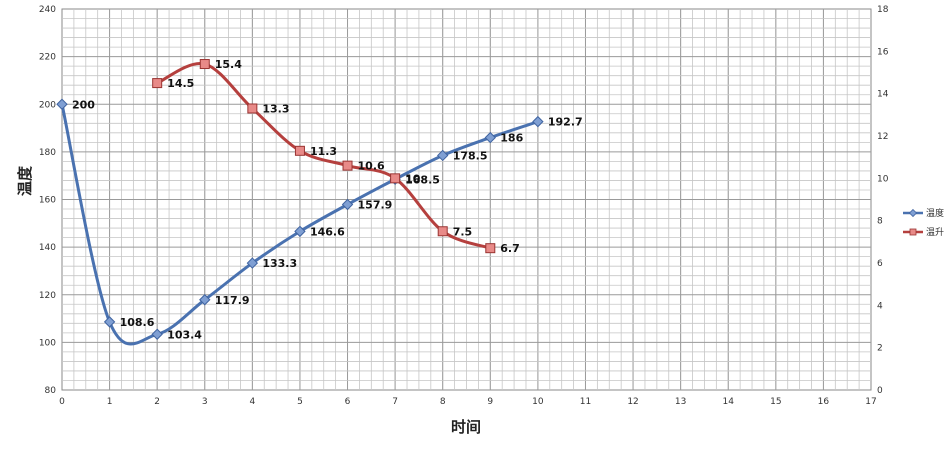  What do you see at coordinates (729, 402) in the screenshot?
I see `x-tick-label: 14` at bounding box center [729, 402].